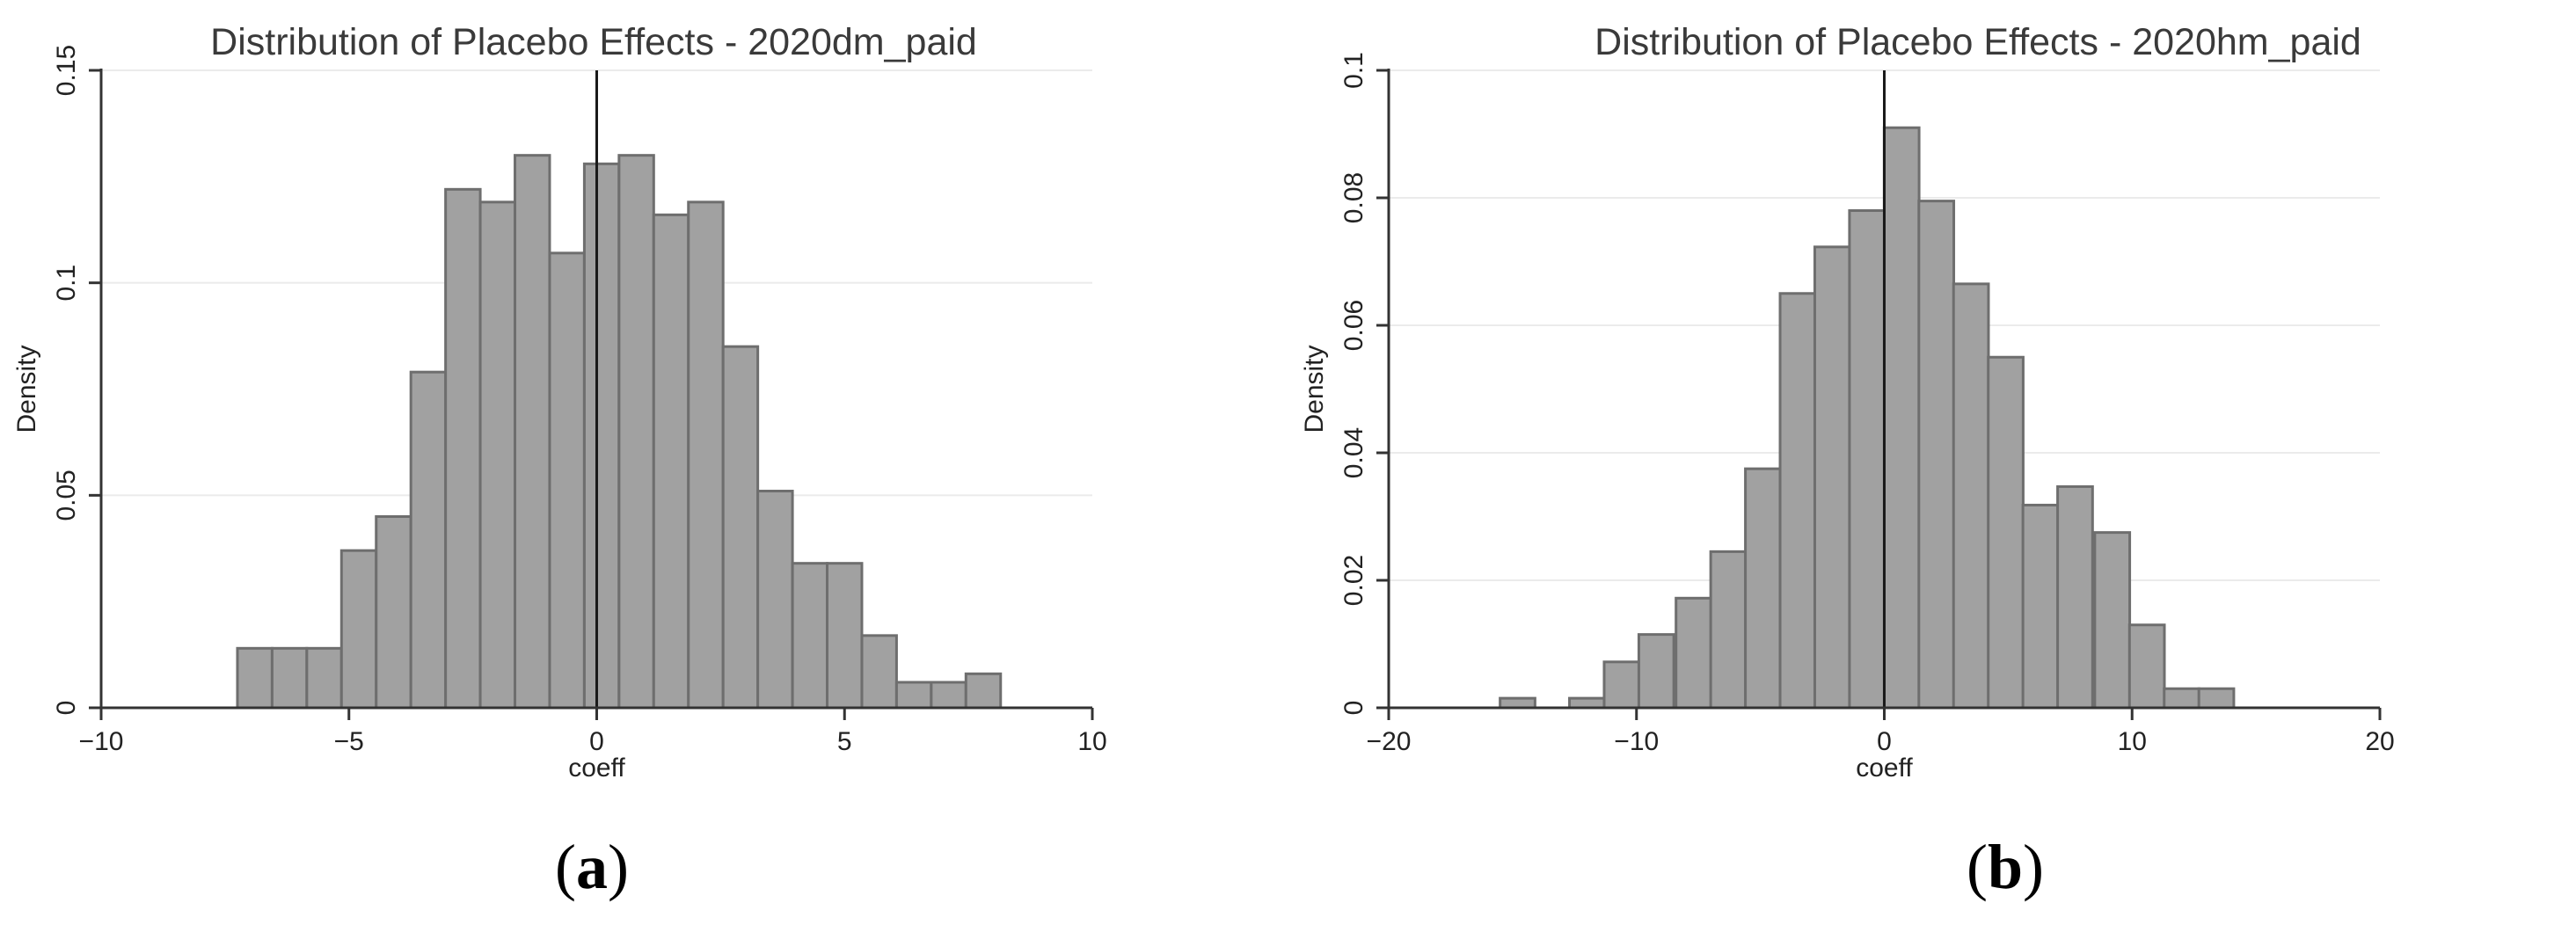 Image resolution: width=2576 pixels, height=932 pixels. What do you see at coordinates (1353, 580) in the screenshot?
I see `y-tick-label: 0.02` at bounding box center [1353, 580].